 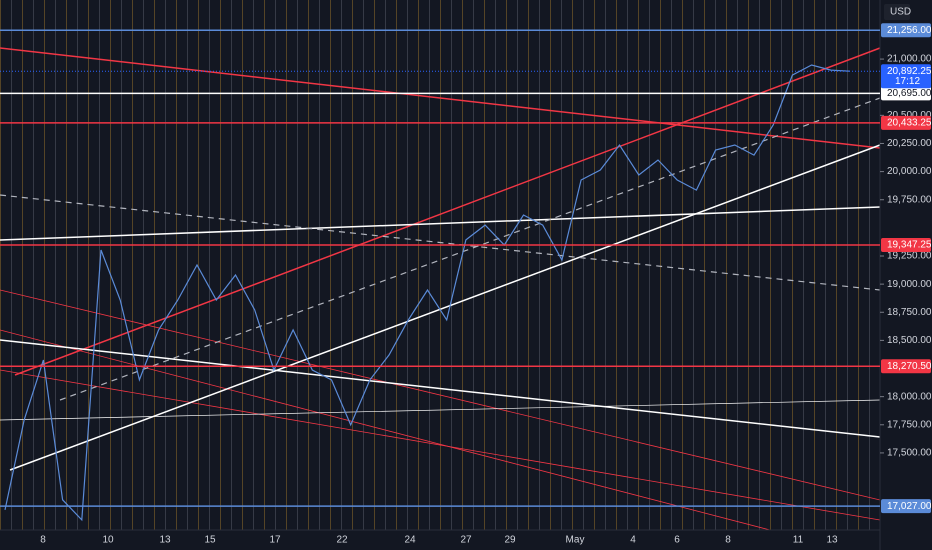 I want to click on y-tick-label: 19,750.00, so click(x=909, y=199).